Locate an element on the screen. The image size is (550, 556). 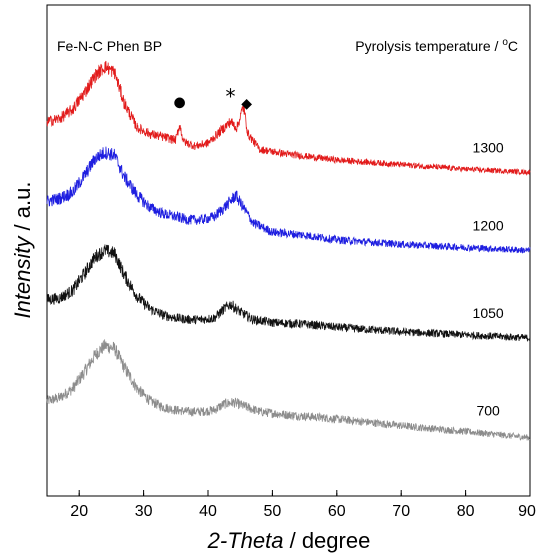
x-tick-label: 30 is located at coordinates (144, 511).